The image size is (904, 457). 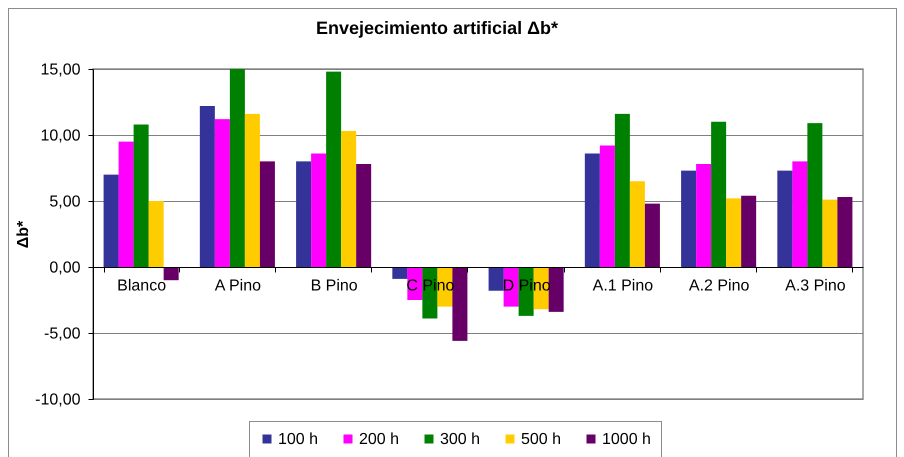 What do you see at coordinates (60, 136) in the screenshot?
I see `y-tick-label: 10,00` at bounding box center [60, 136].